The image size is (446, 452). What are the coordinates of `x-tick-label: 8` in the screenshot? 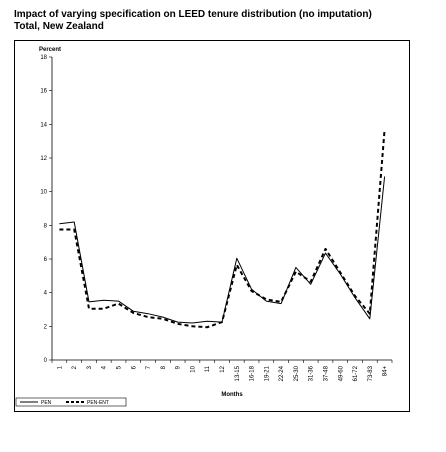 It's located at (164, 367).